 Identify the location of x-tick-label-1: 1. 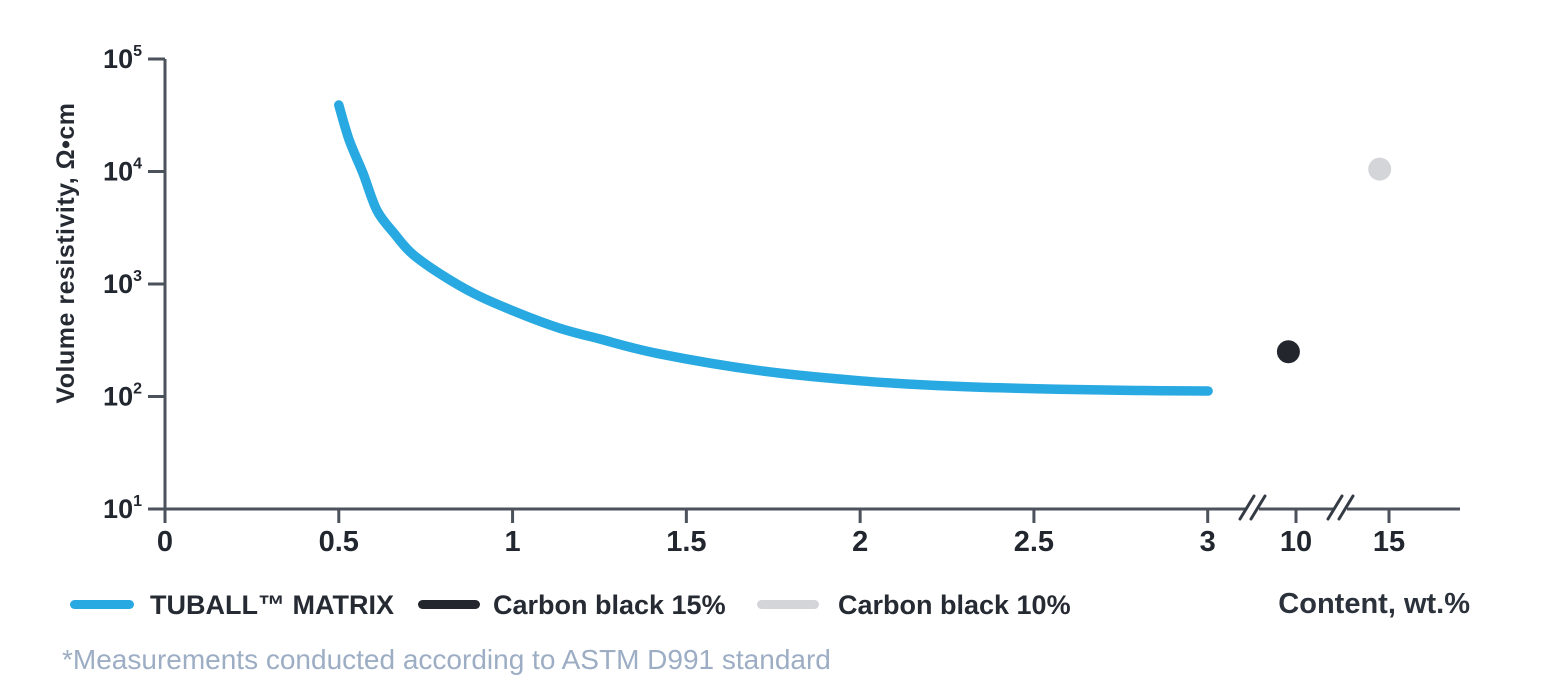
(512, 542).